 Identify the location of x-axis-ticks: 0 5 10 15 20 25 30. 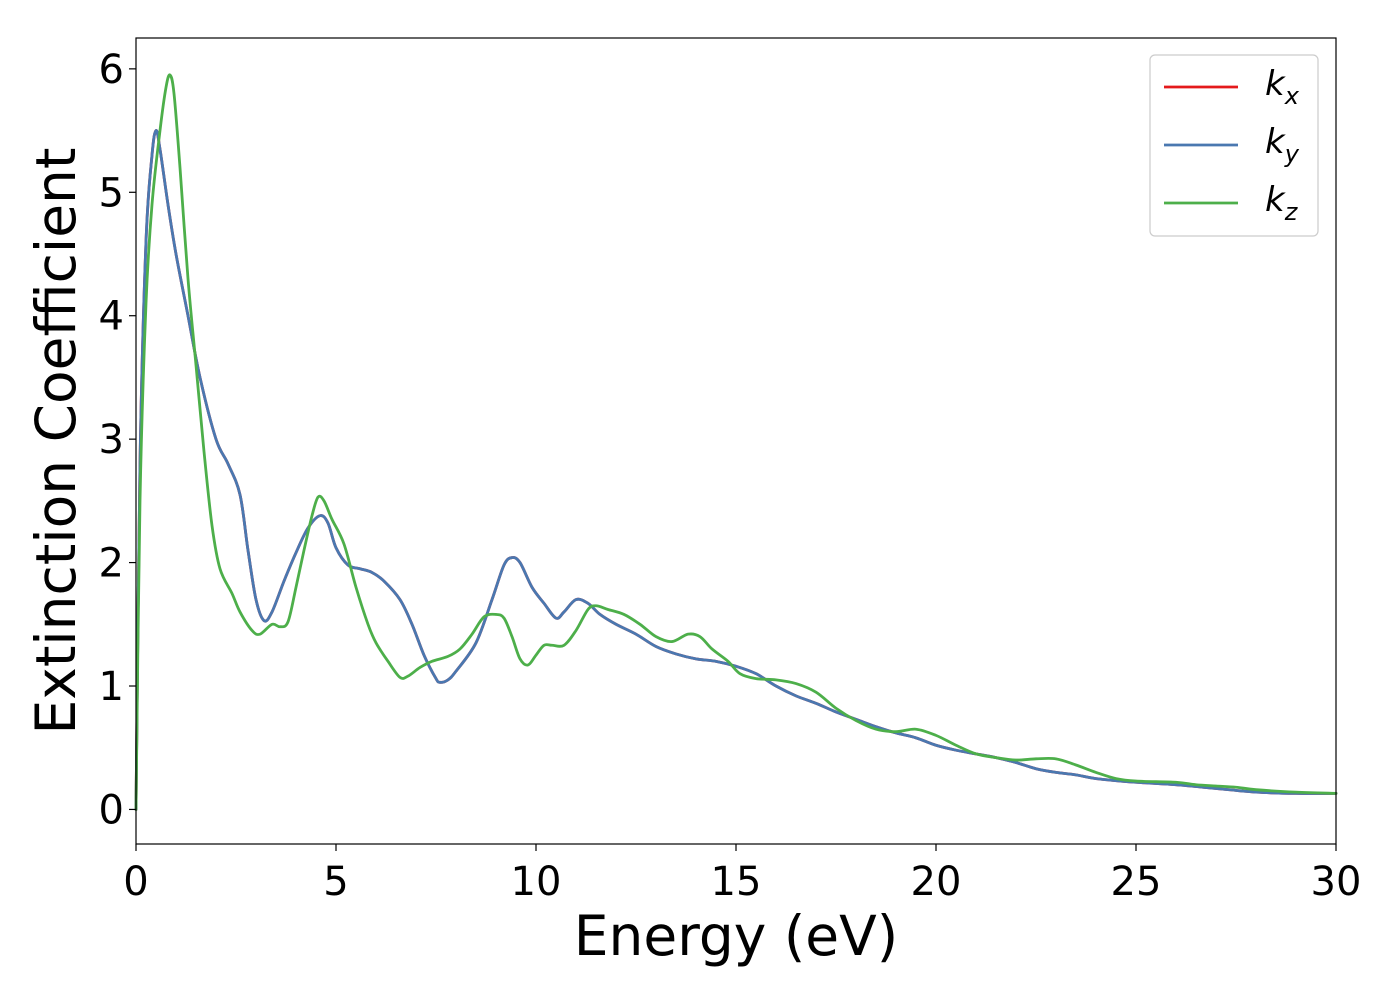
(742, 874).